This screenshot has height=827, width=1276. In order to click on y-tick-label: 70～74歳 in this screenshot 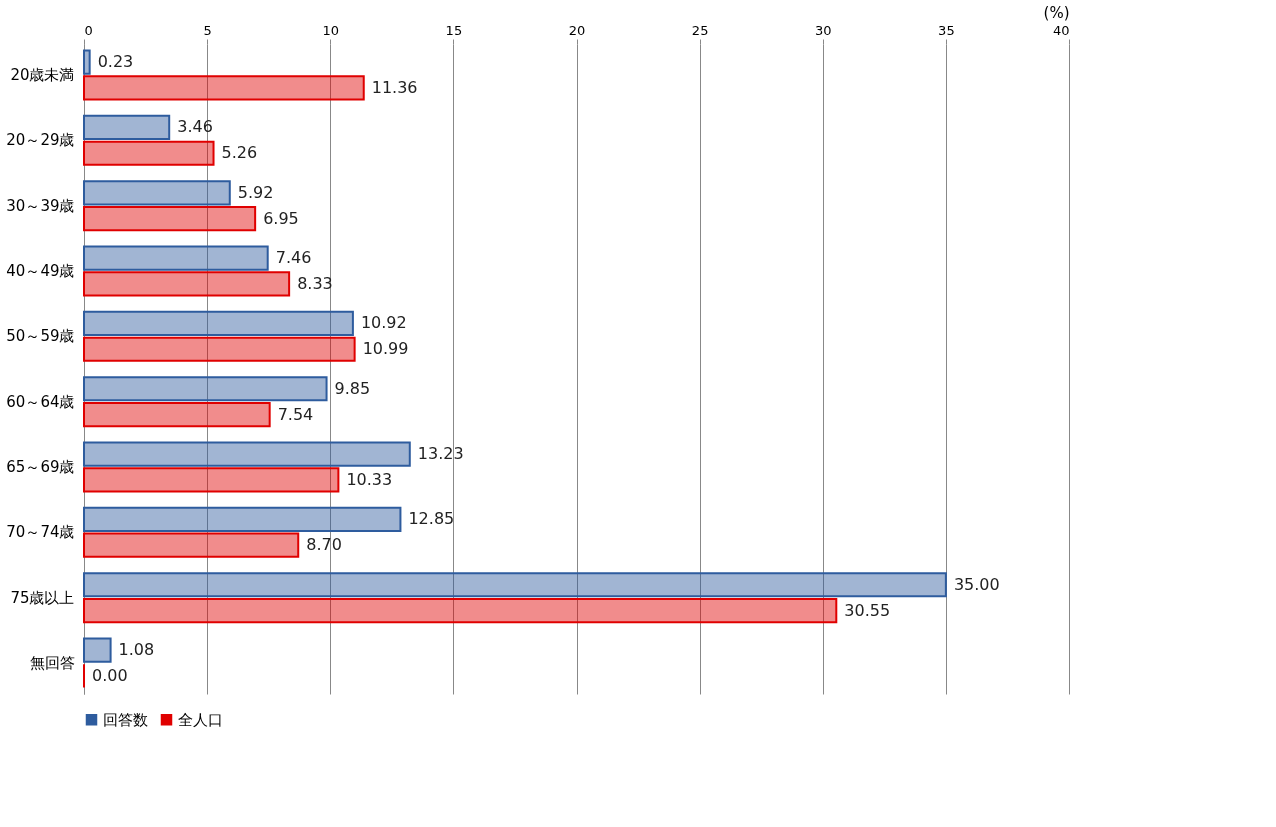, I will do `click(40, 532)`.